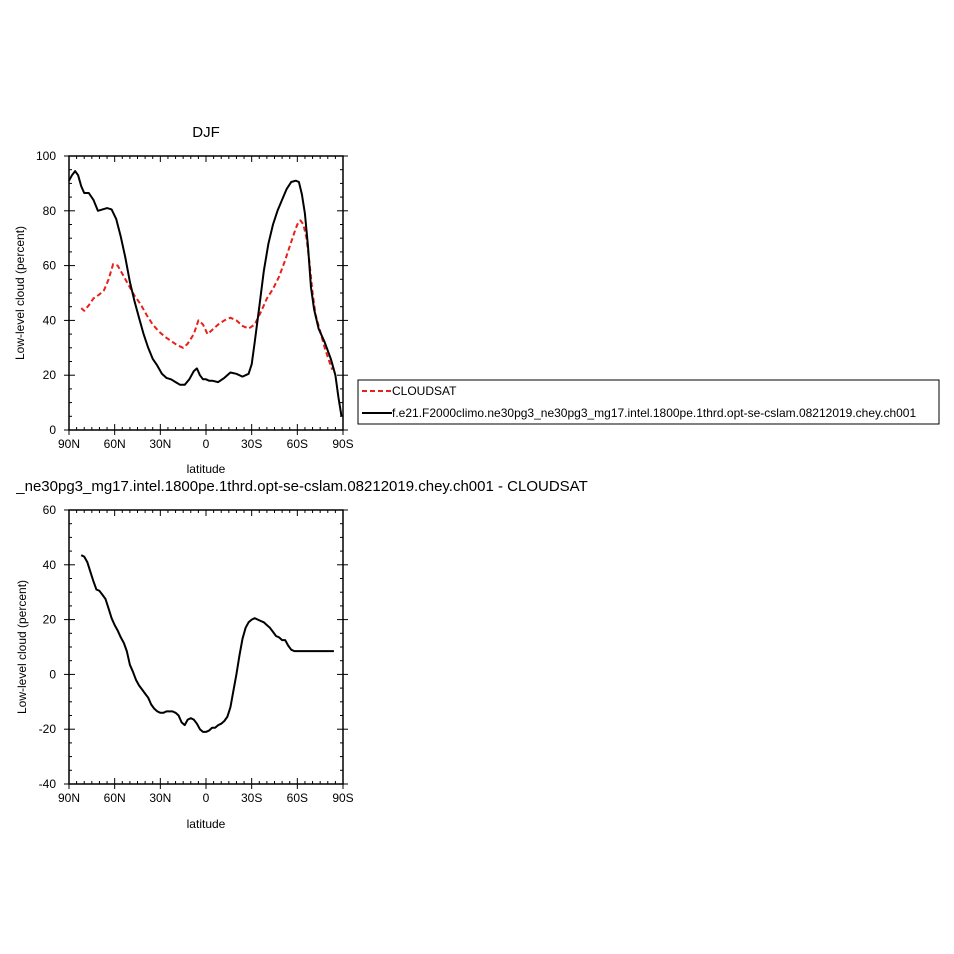 Image resolution: width=954 pixels, height=954 pixels. Describe the element at coordinates (206, 132) in the screenshot. I see `chart-title: DJF` at that location.